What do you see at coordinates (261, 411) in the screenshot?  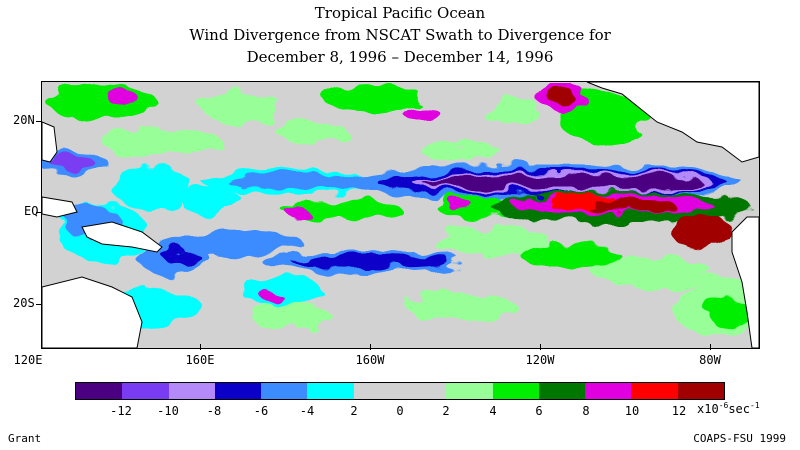 I see `colorbar-tick-label: -6` at bounding box center [261, 411].